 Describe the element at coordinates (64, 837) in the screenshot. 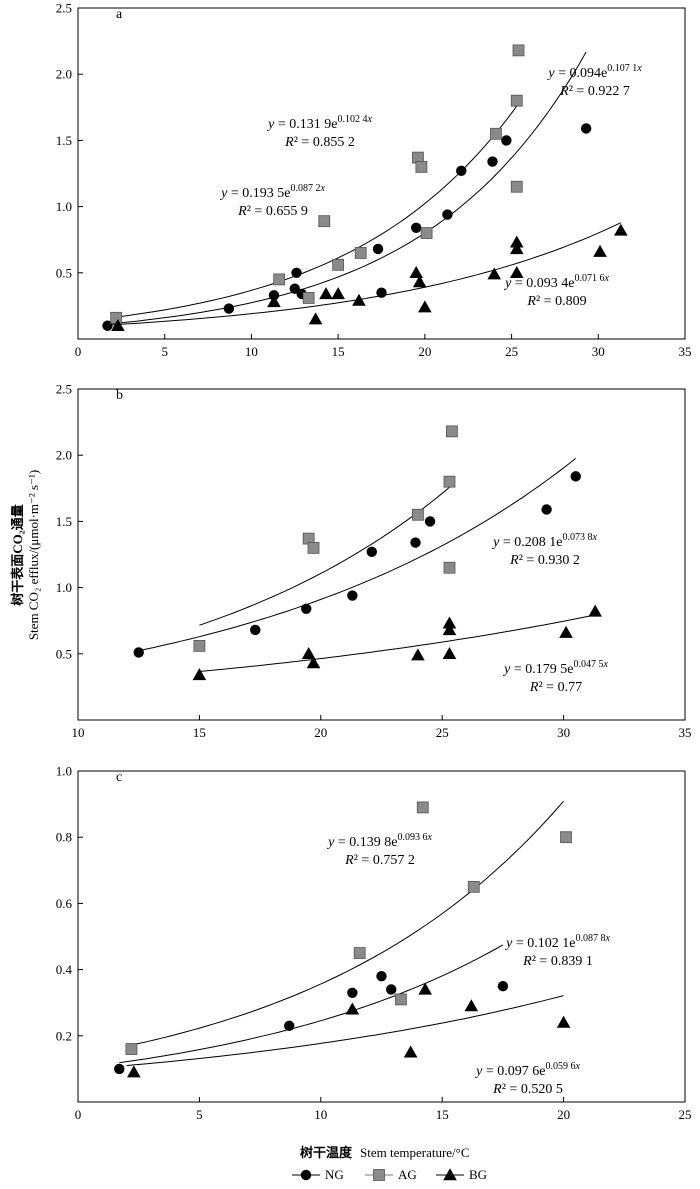

I see `y-tick-label: 0.8` at that location.